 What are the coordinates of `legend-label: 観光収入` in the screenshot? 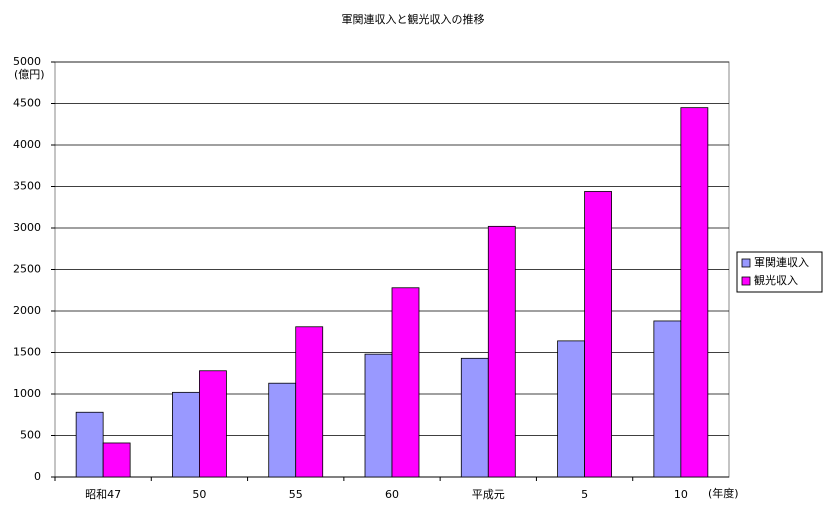 It's located at (776, 280).